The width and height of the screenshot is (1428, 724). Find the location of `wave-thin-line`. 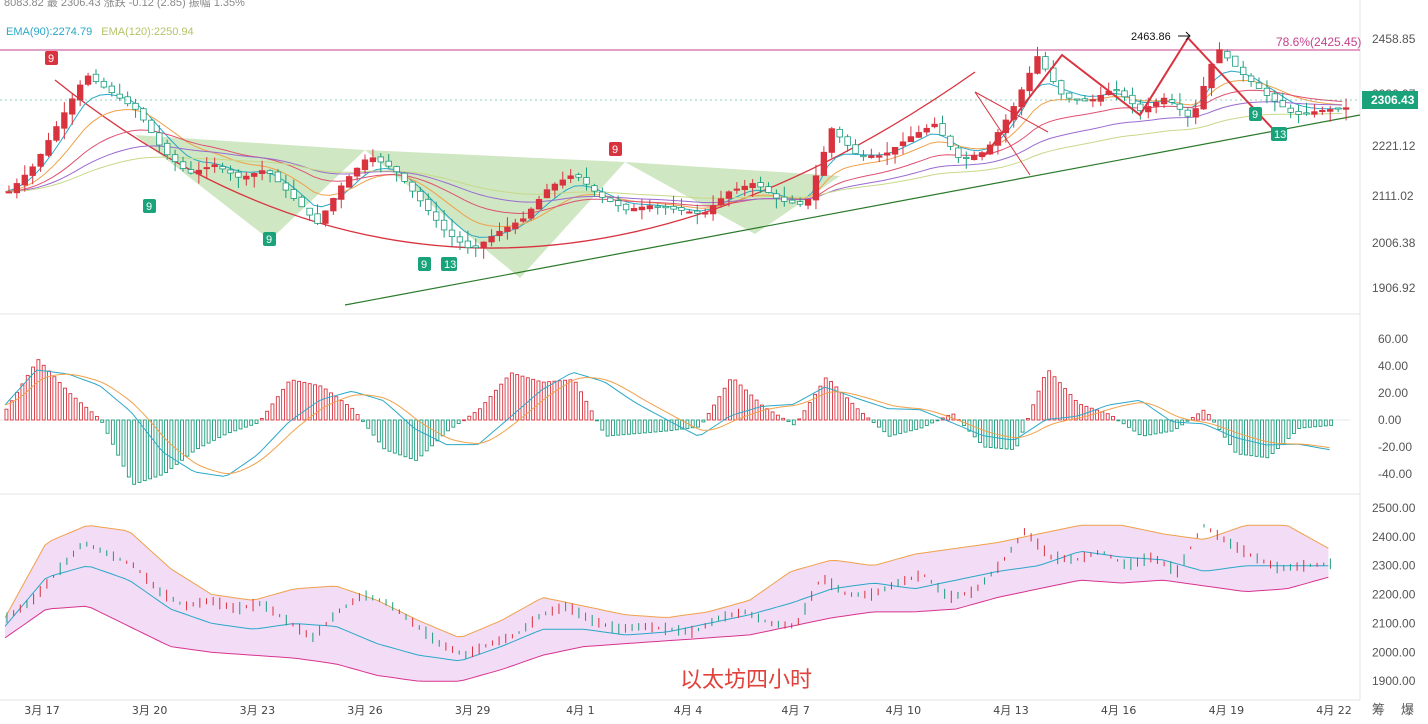

wave-thin-line is located at coordinates (1011, 112).